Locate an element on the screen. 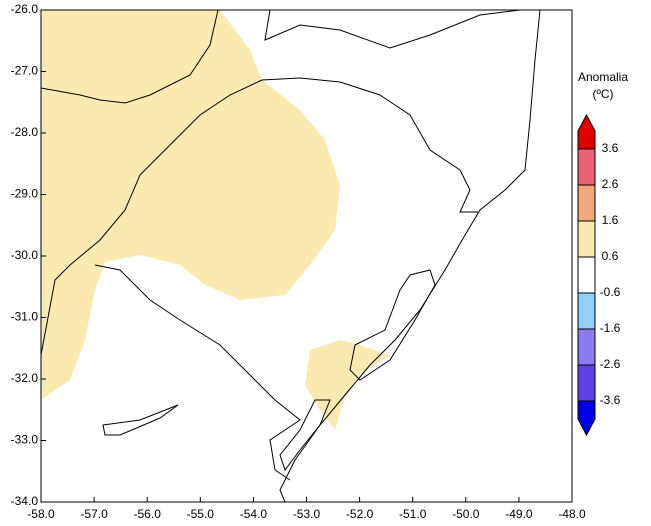 This screenshot has width=651, height=526. y-tick-label: -29.0 is located at coordinates (25, 194).